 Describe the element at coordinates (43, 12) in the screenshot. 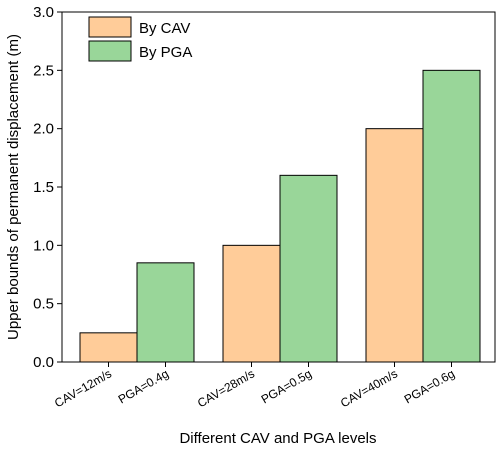

I see `y-tick-label: 3.0` at that location.